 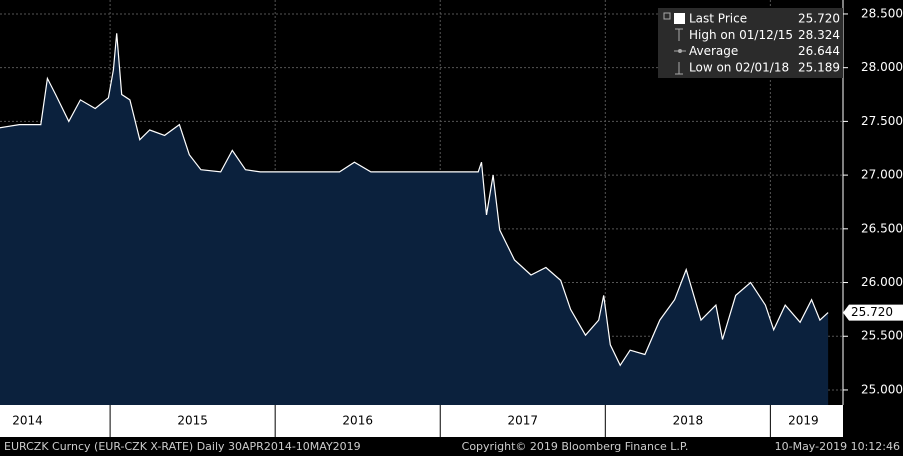 I want to click on legend-label: Last Price, so click(x=718, y=19).